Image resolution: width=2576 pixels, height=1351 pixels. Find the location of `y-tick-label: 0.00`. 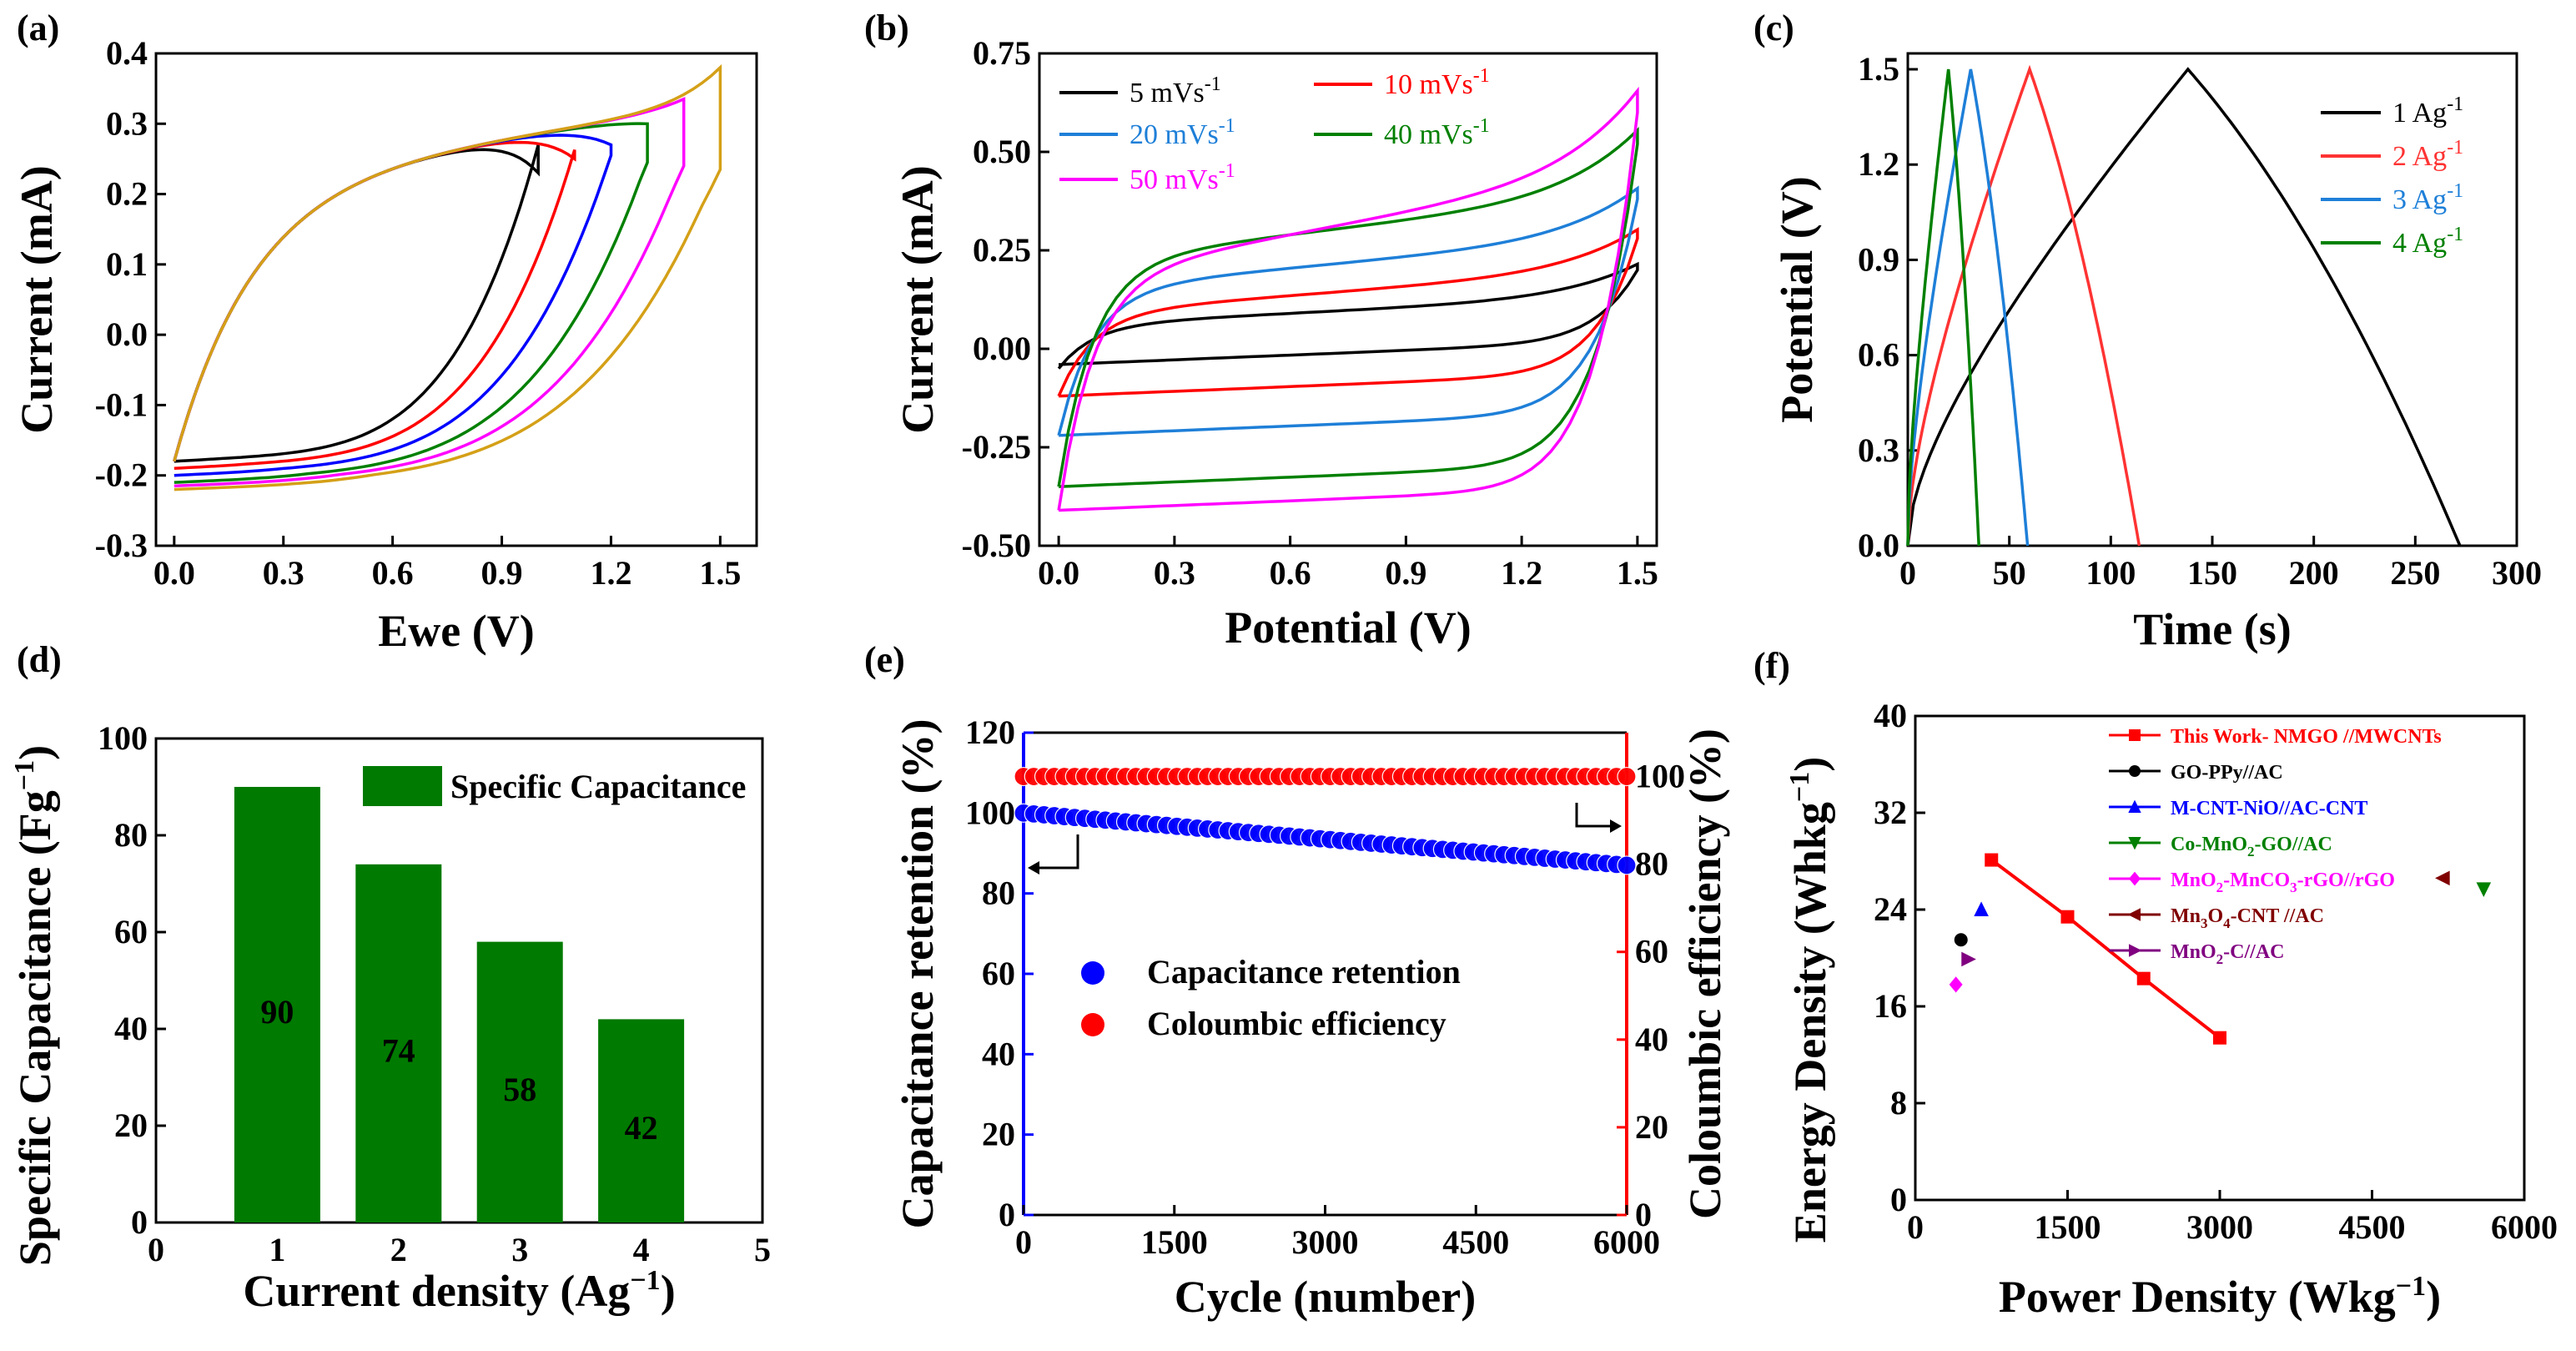

y-tick-label: 0.00 is located at coordinates (1002, 348).